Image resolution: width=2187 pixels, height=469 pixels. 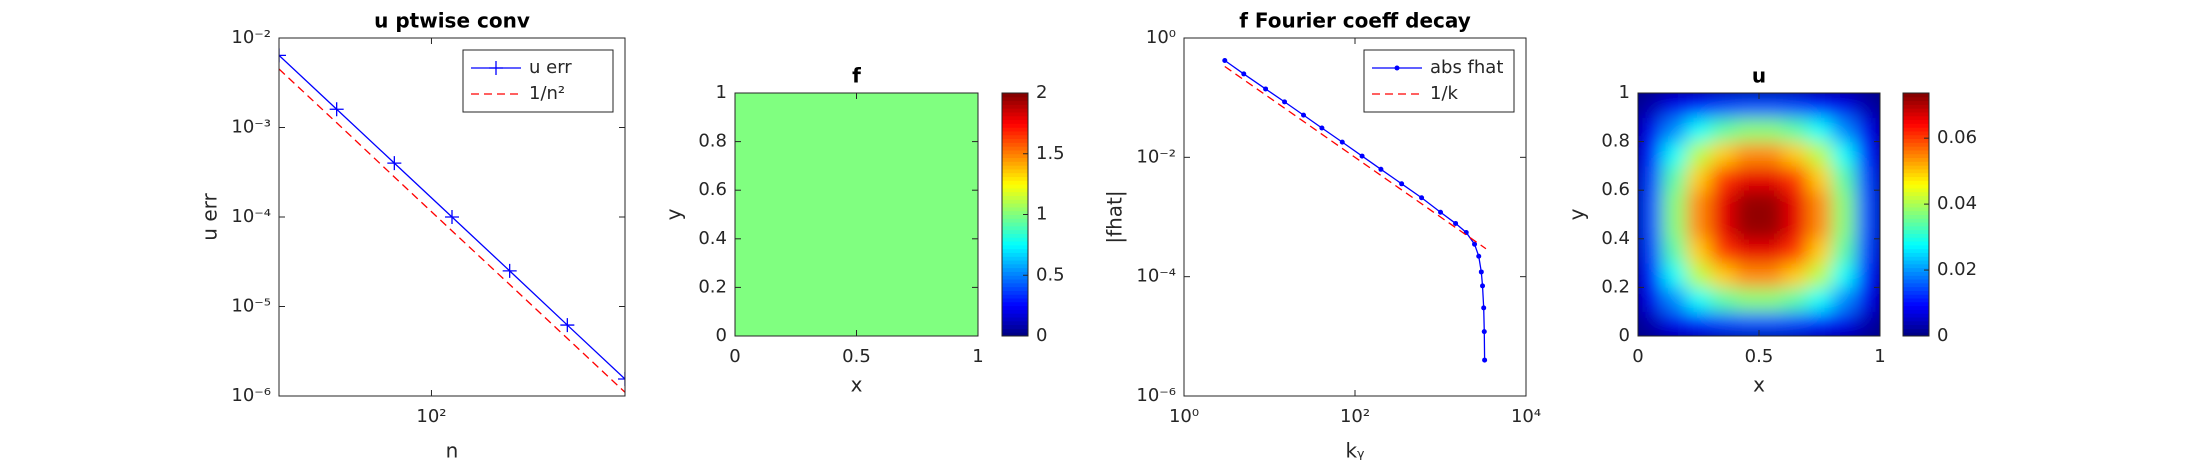 I want to click on legend-label: 1/n², so click(x=547, y=93).